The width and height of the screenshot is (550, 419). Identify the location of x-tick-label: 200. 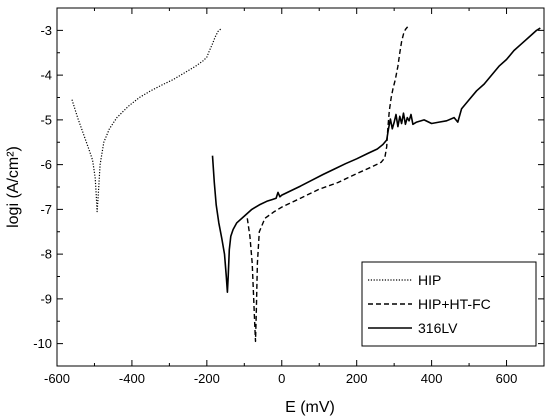
(357, 378).